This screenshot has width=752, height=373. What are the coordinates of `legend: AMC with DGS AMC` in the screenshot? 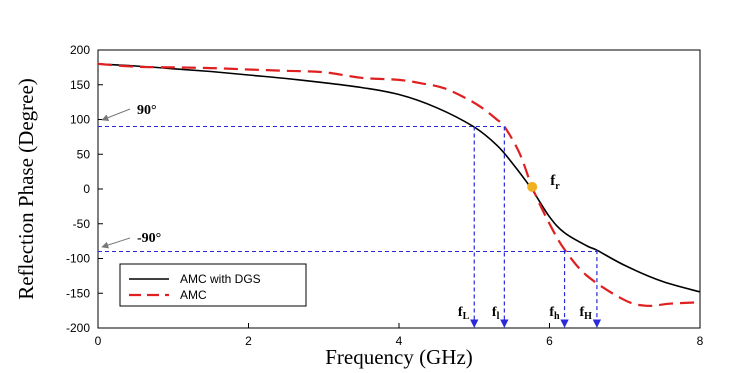 It's located at (213, 285).